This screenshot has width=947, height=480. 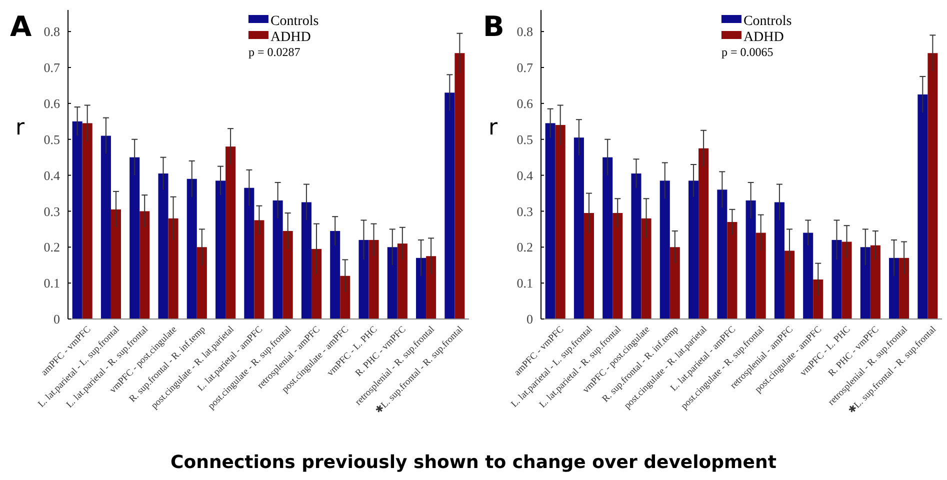 I want to click on x-axis-title: Connections previously shown to change over development, so click(x=473, y=462).